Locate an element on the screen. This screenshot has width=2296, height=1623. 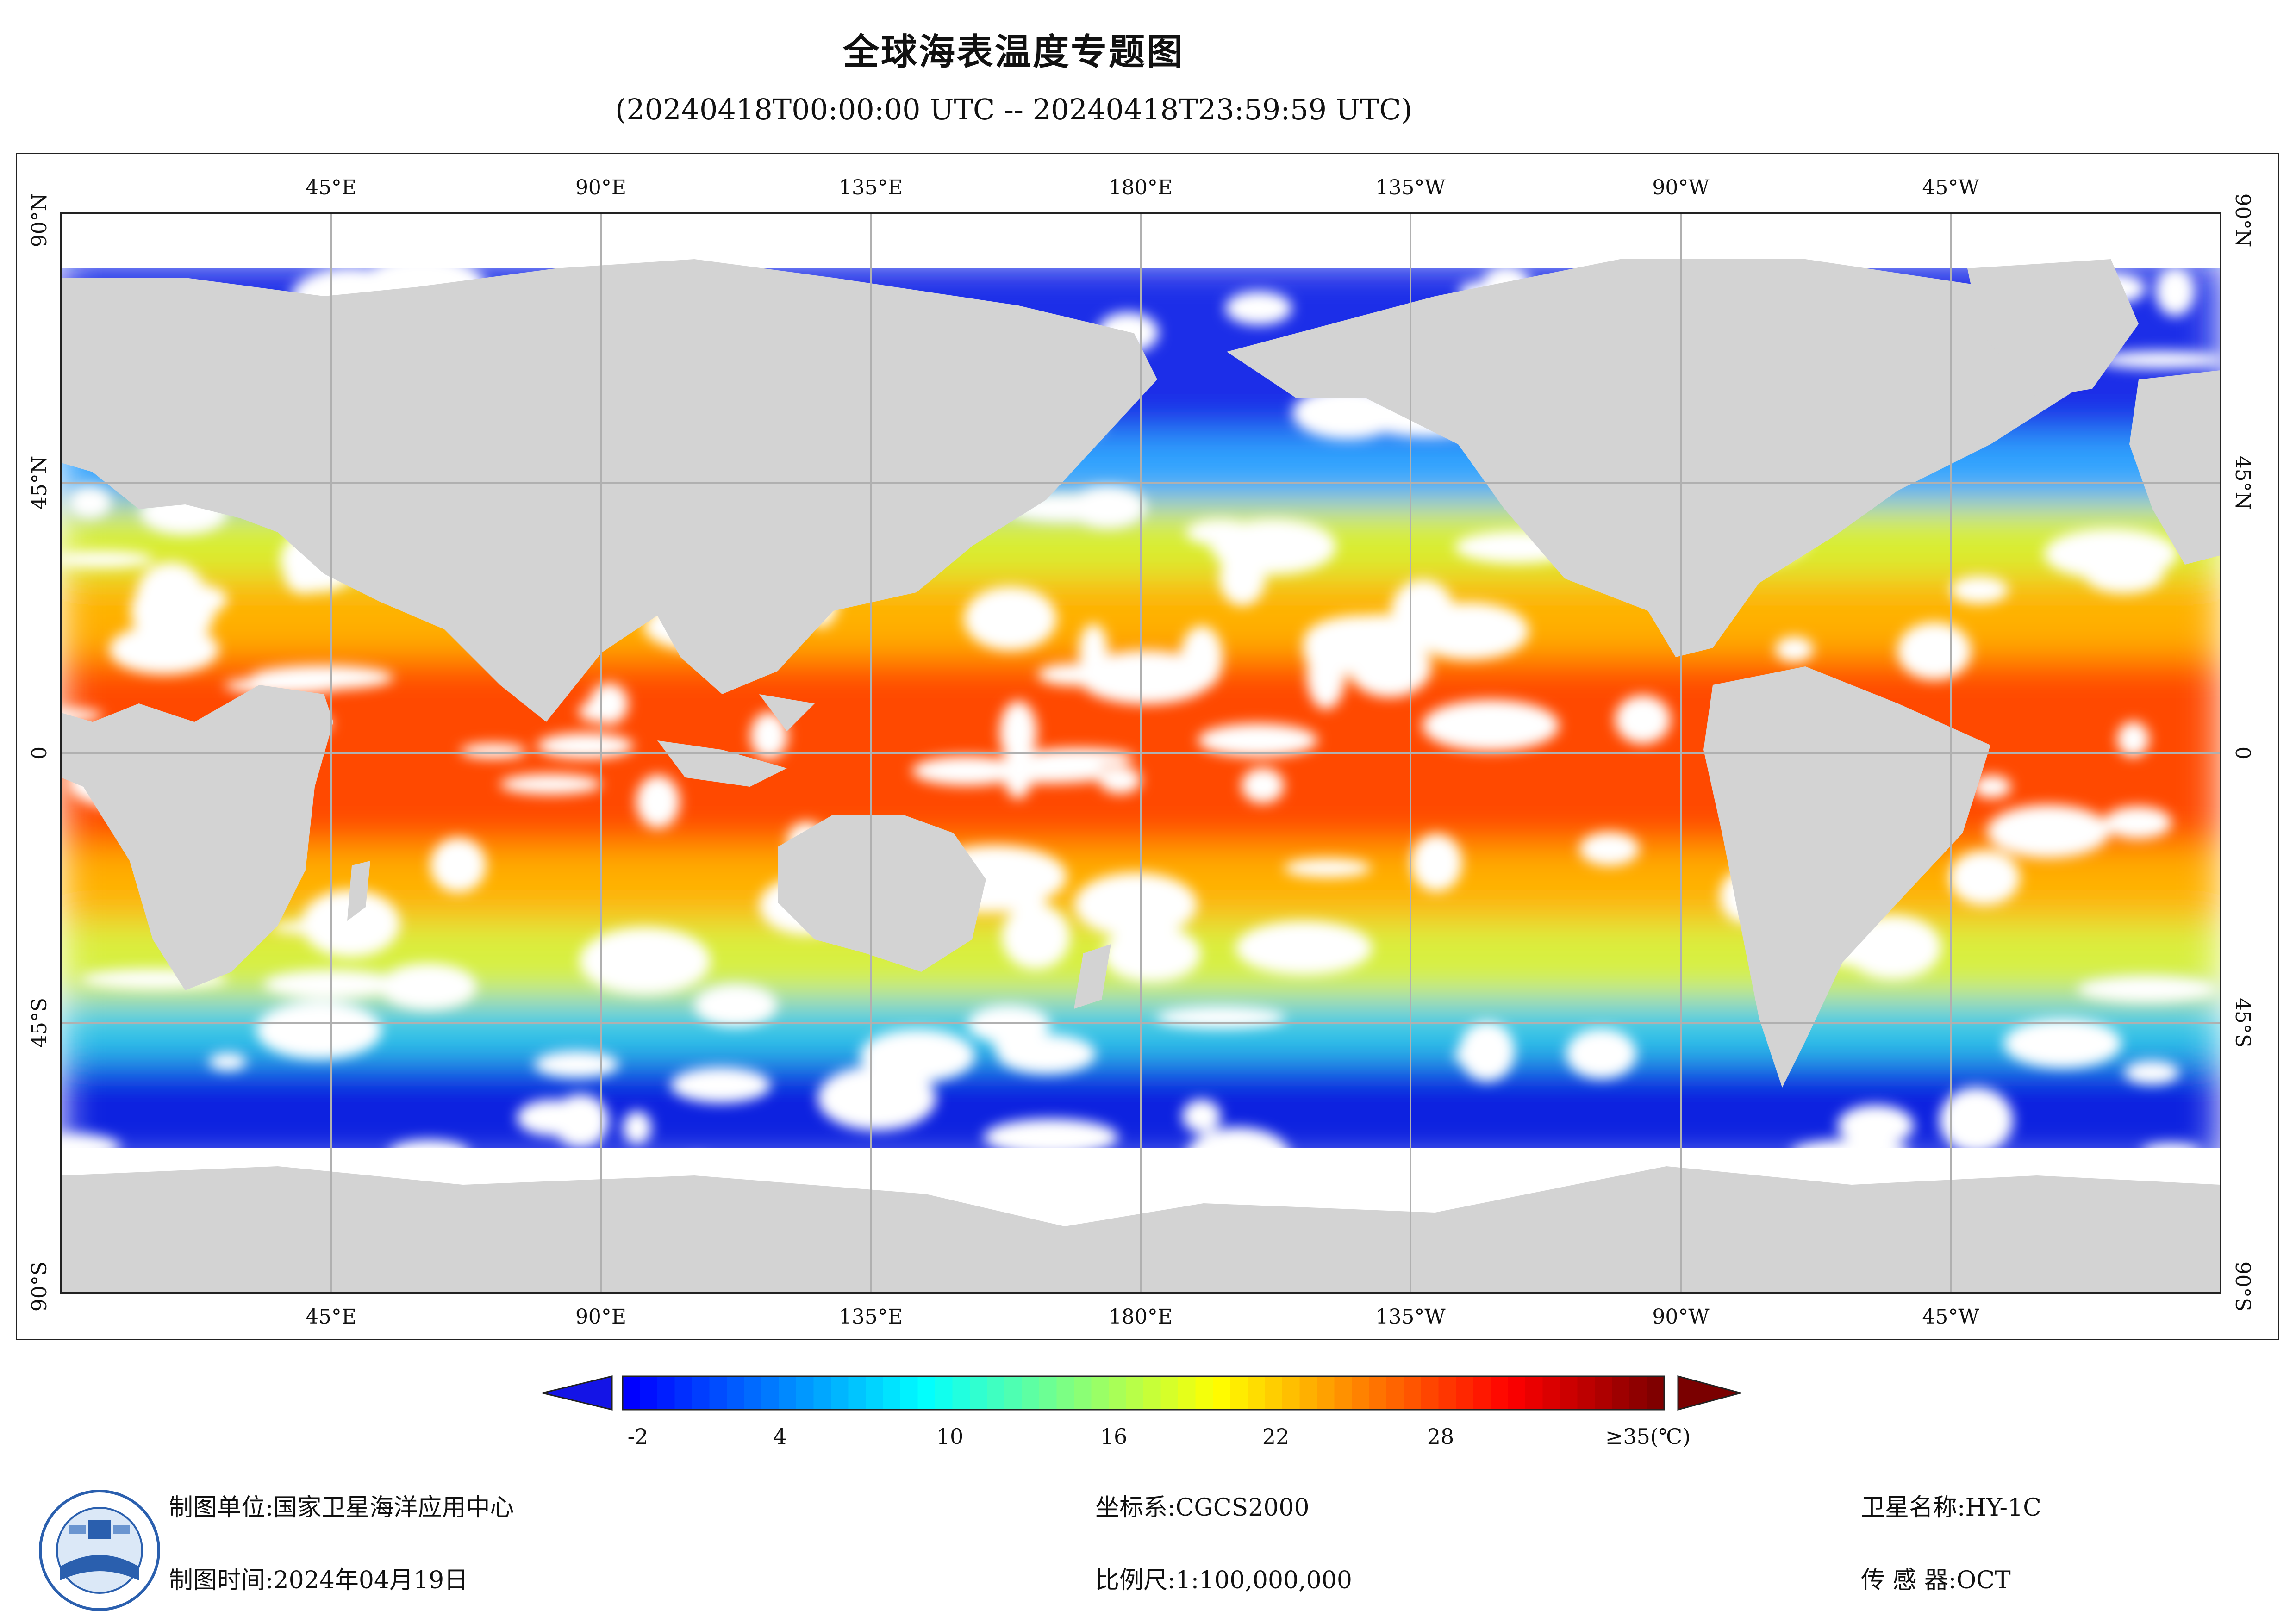
producer-label: 制图单位: is located at coordinates (221, 1508).